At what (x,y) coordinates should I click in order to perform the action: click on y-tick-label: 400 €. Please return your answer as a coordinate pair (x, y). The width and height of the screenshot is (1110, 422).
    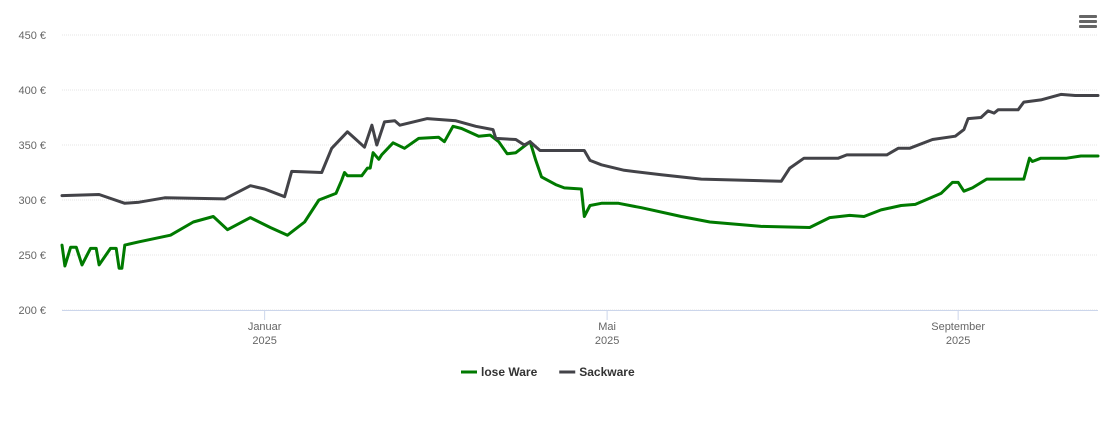
    Looking at the image, I should click on (32, 91).